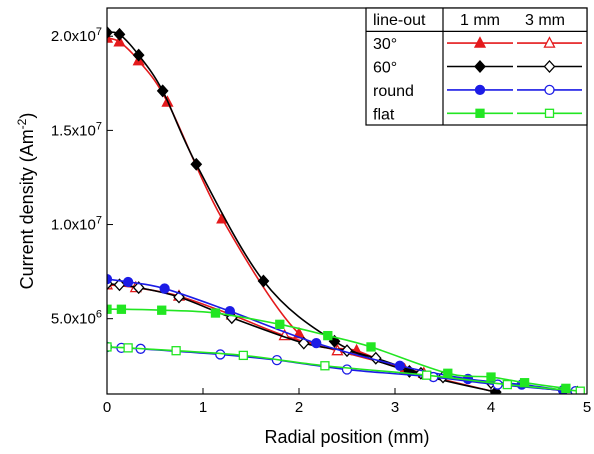 This screenshot has height=454, width=594. I want to click on legend-swatch-marker-round-3-mm, so click(549, 90).